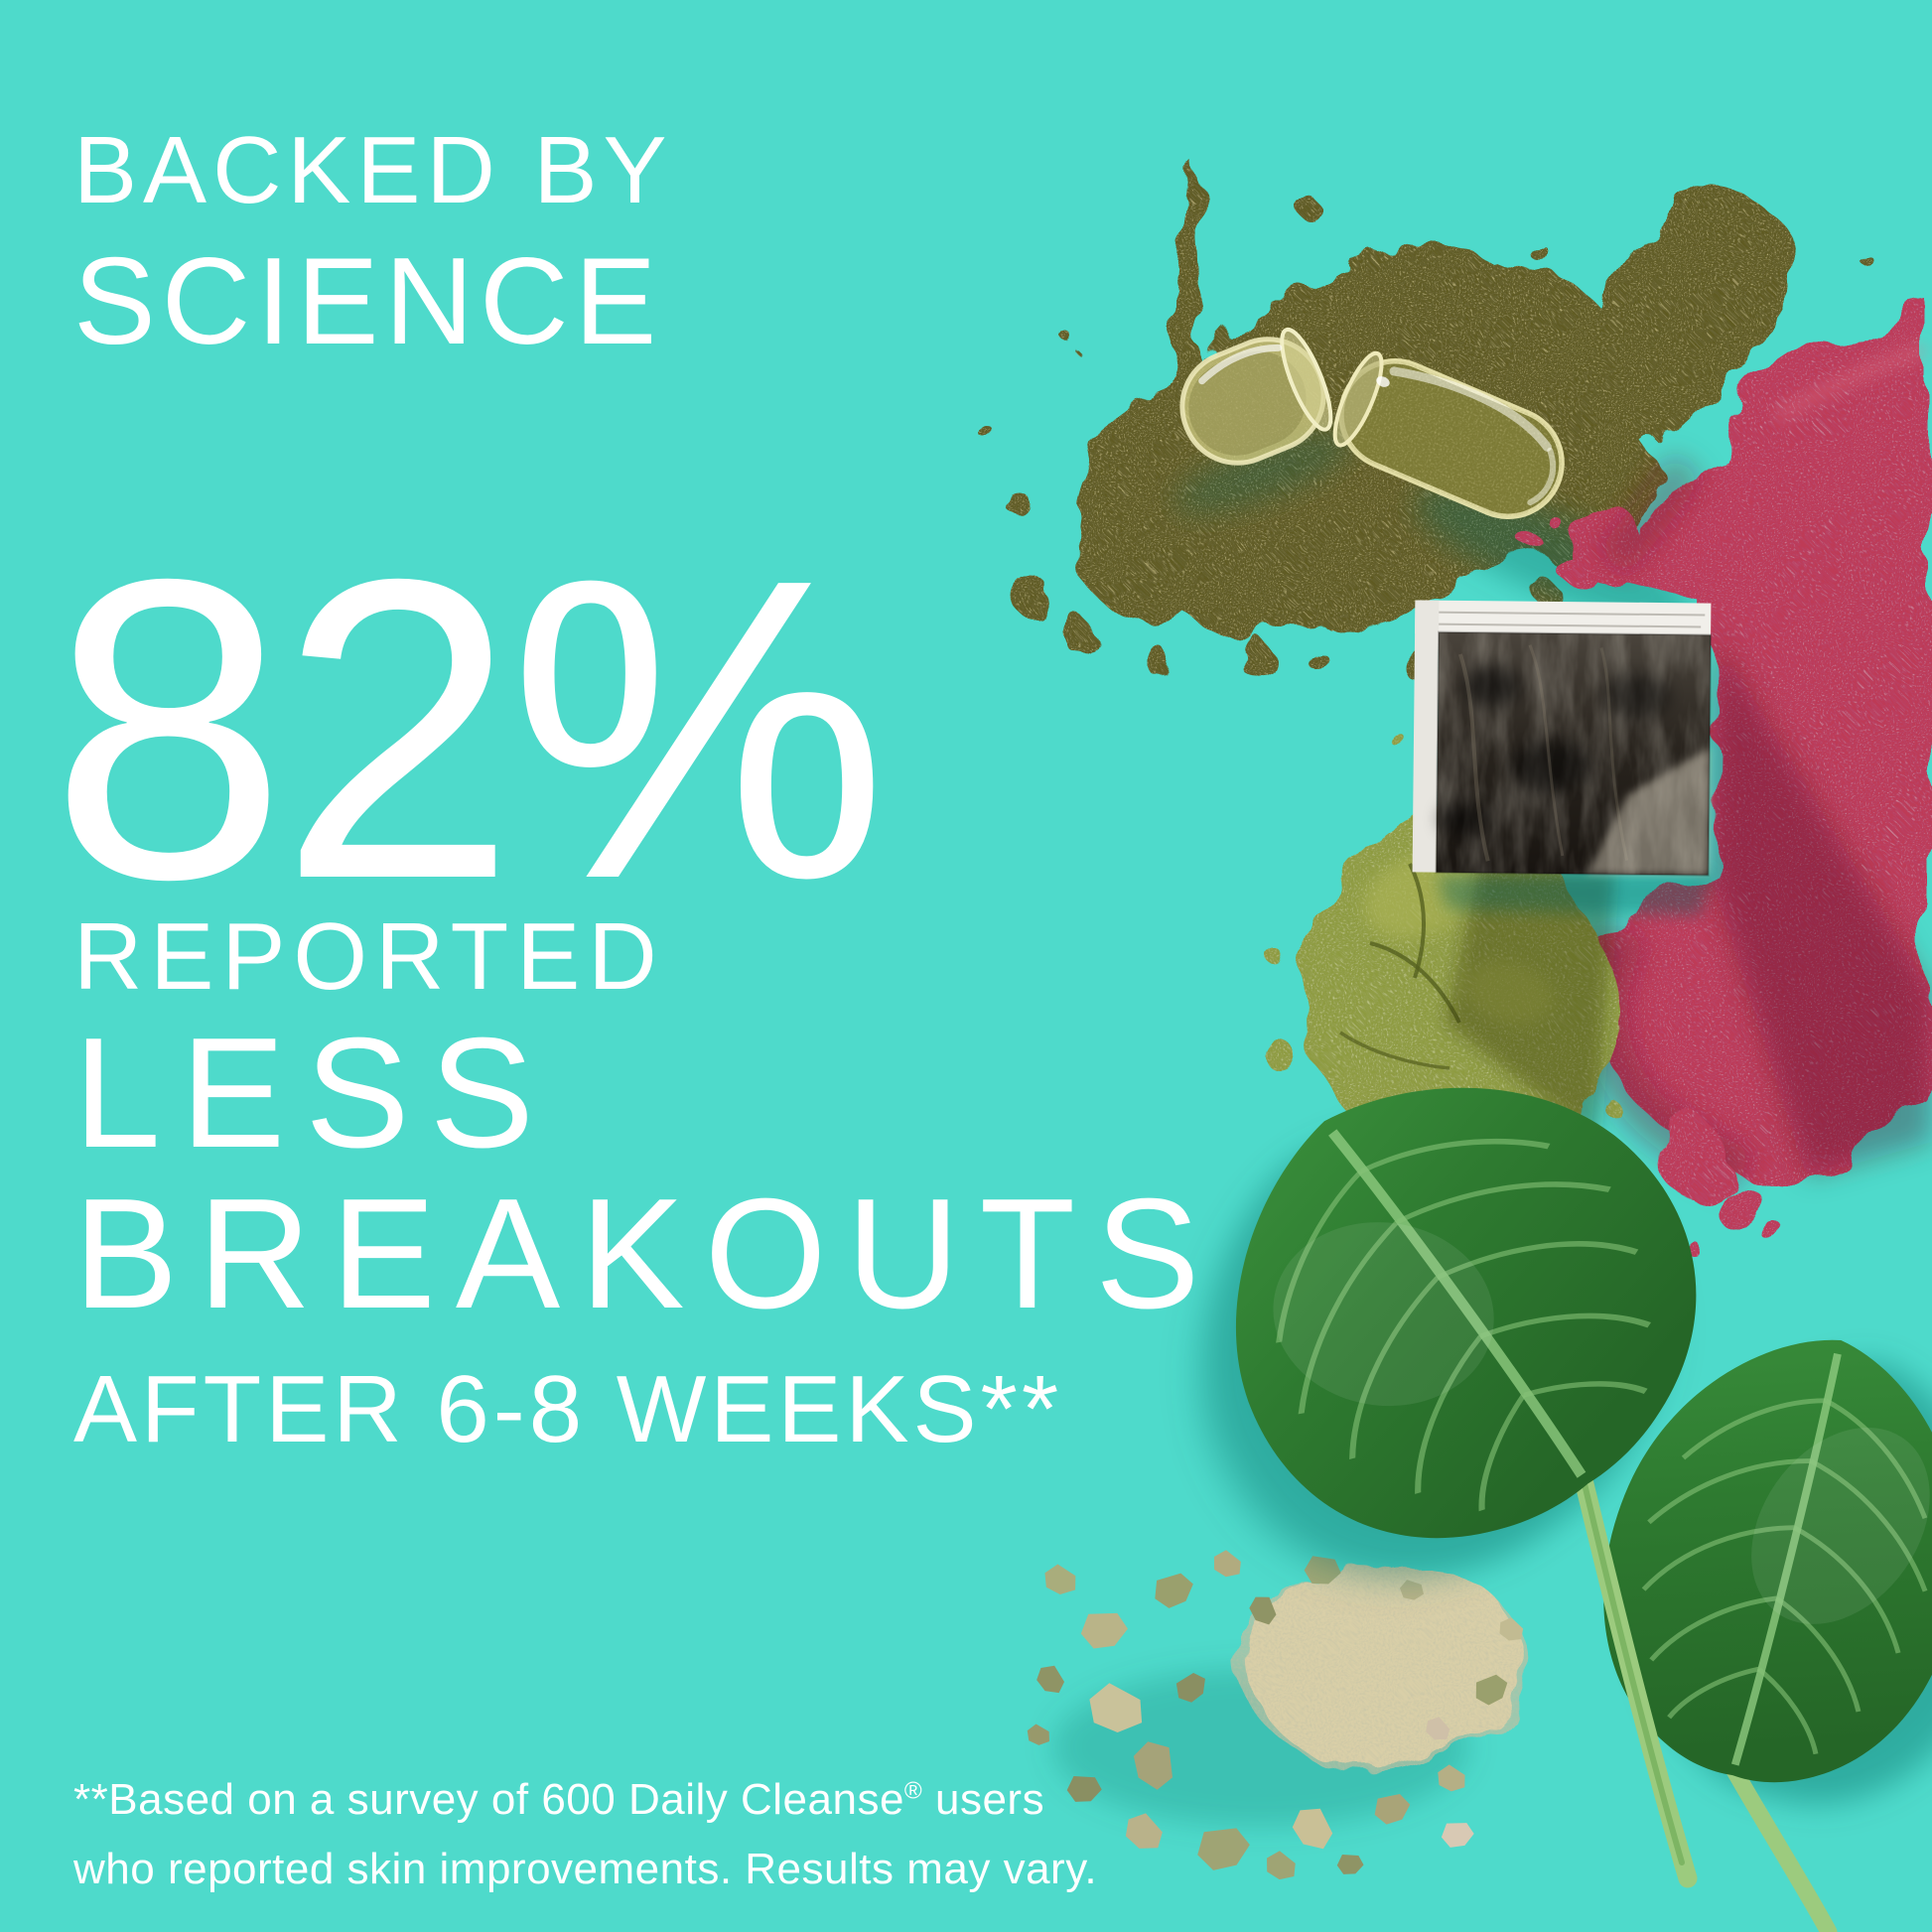 Image resolution: width=1932 pixels, height=1932 pixels. What do you see at coordinates (568, 1409) in the screenshot?
I see `stat-line-timeframe: AFTER 6-8 WEEKS**` at bounding box center [568, 1409].